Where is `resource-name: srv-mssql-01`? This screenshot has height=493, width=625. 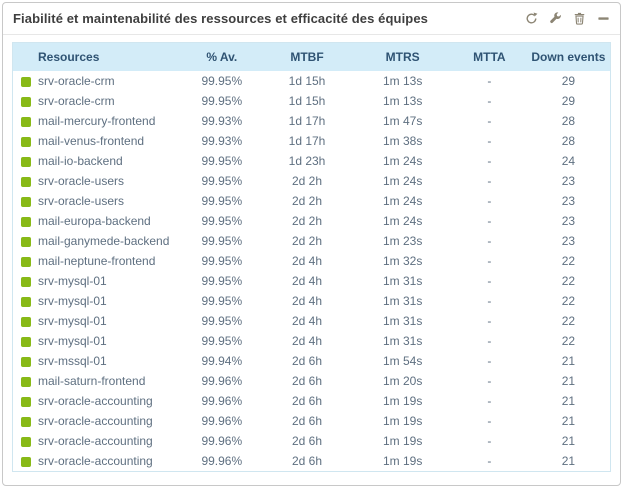 resource-name: srv-mssql-01 is located at coordinates (72, 360).